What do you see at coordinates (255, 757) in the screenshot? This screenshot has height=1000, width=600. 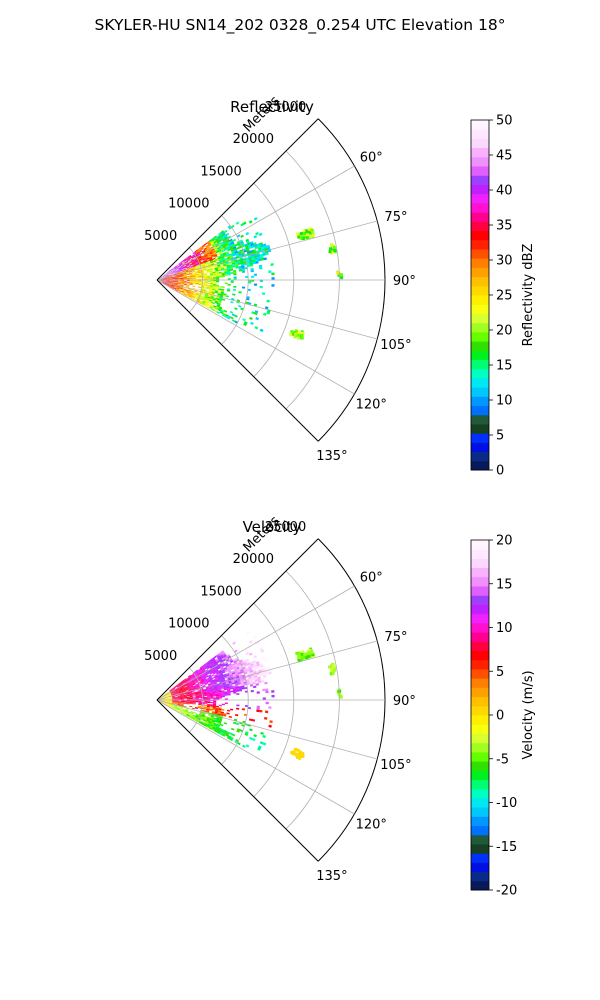 I see `azimuth-line` at bounding box center [255, 757].